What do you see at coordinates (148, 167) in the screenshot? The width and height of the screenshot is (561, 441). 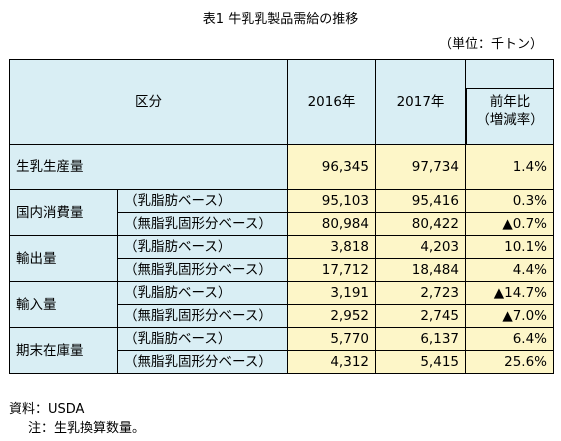 I see `row-production-label: 生乳生産量` at bounding box center [148, 167].